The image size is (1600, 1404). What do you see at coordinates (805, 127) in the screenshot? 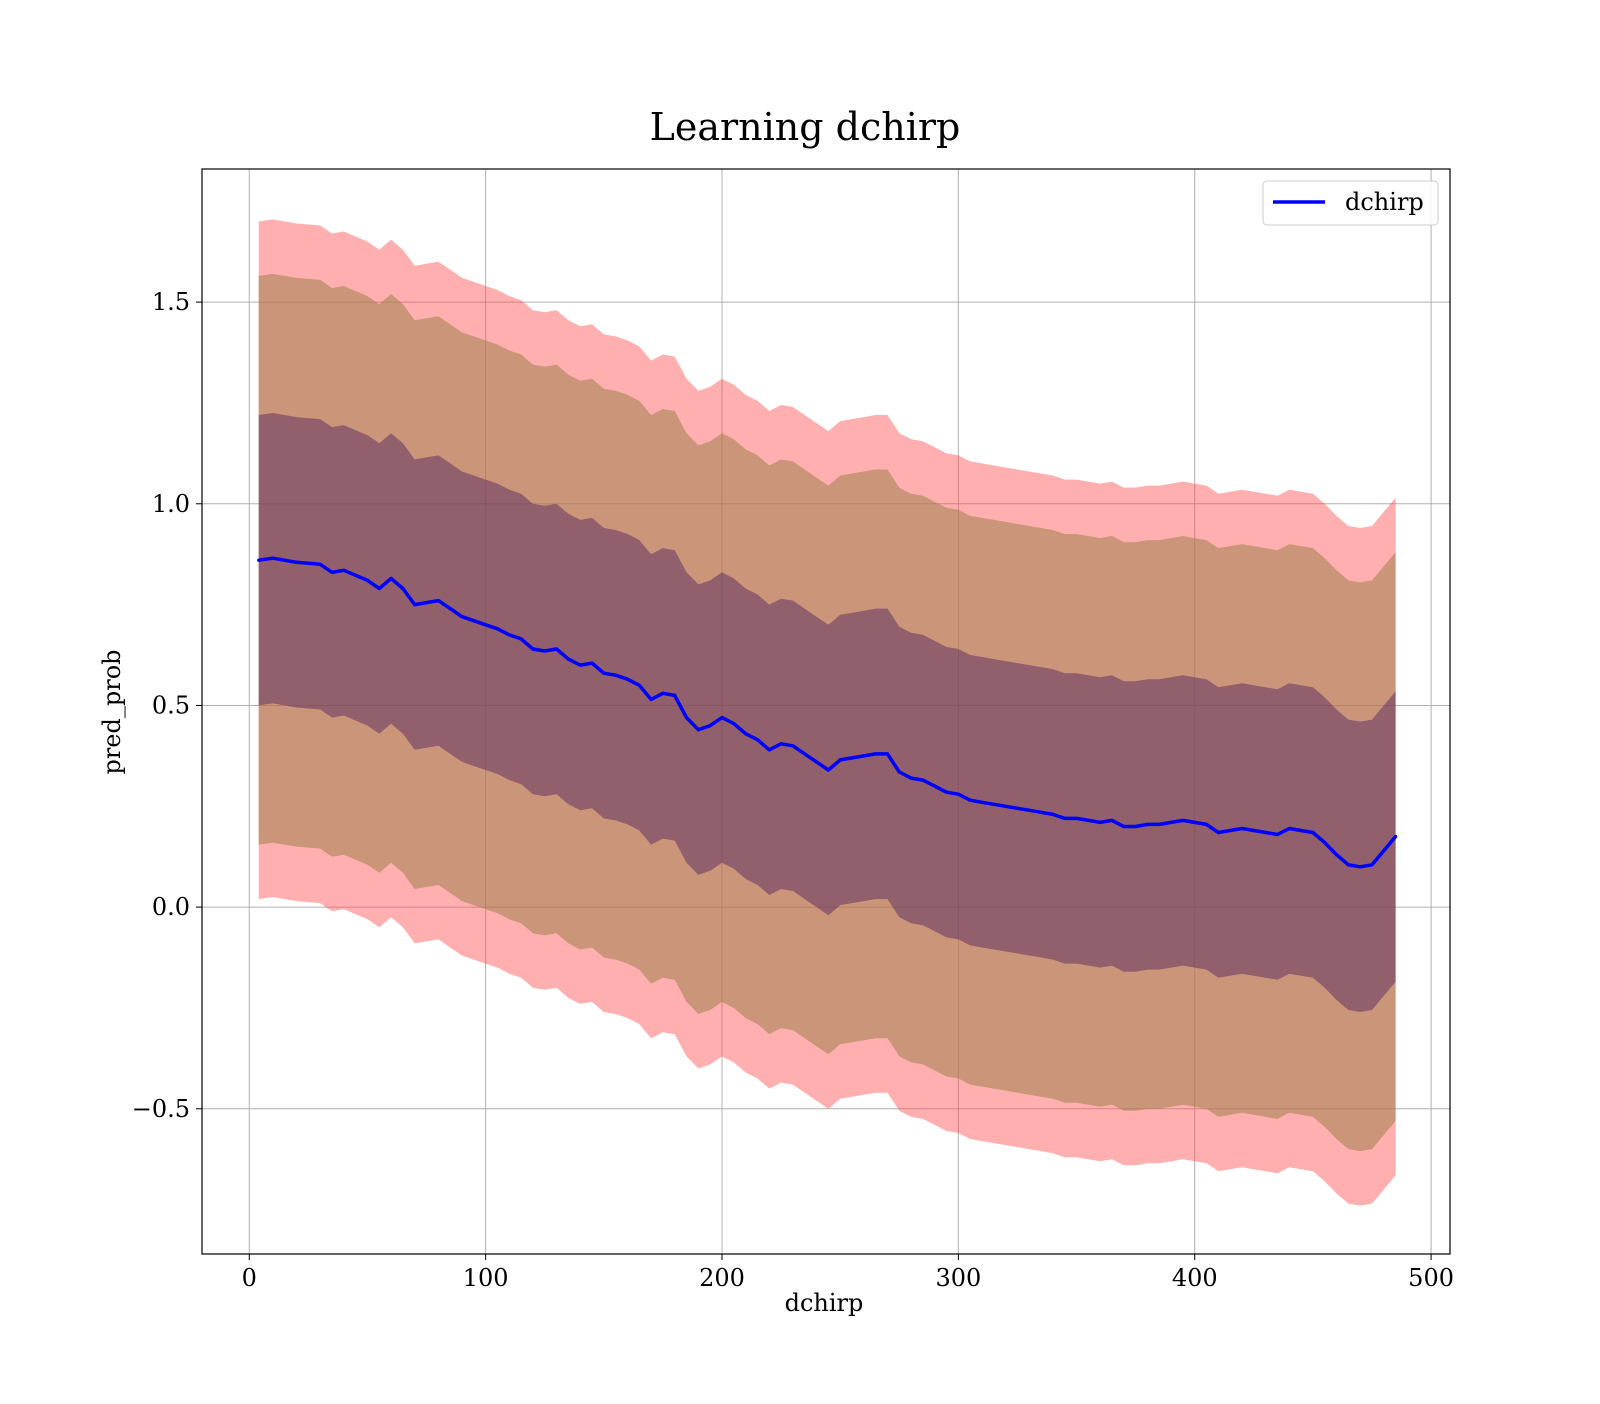
I see `chart-title: Learning dchirp` at bounding box center [805, 127].